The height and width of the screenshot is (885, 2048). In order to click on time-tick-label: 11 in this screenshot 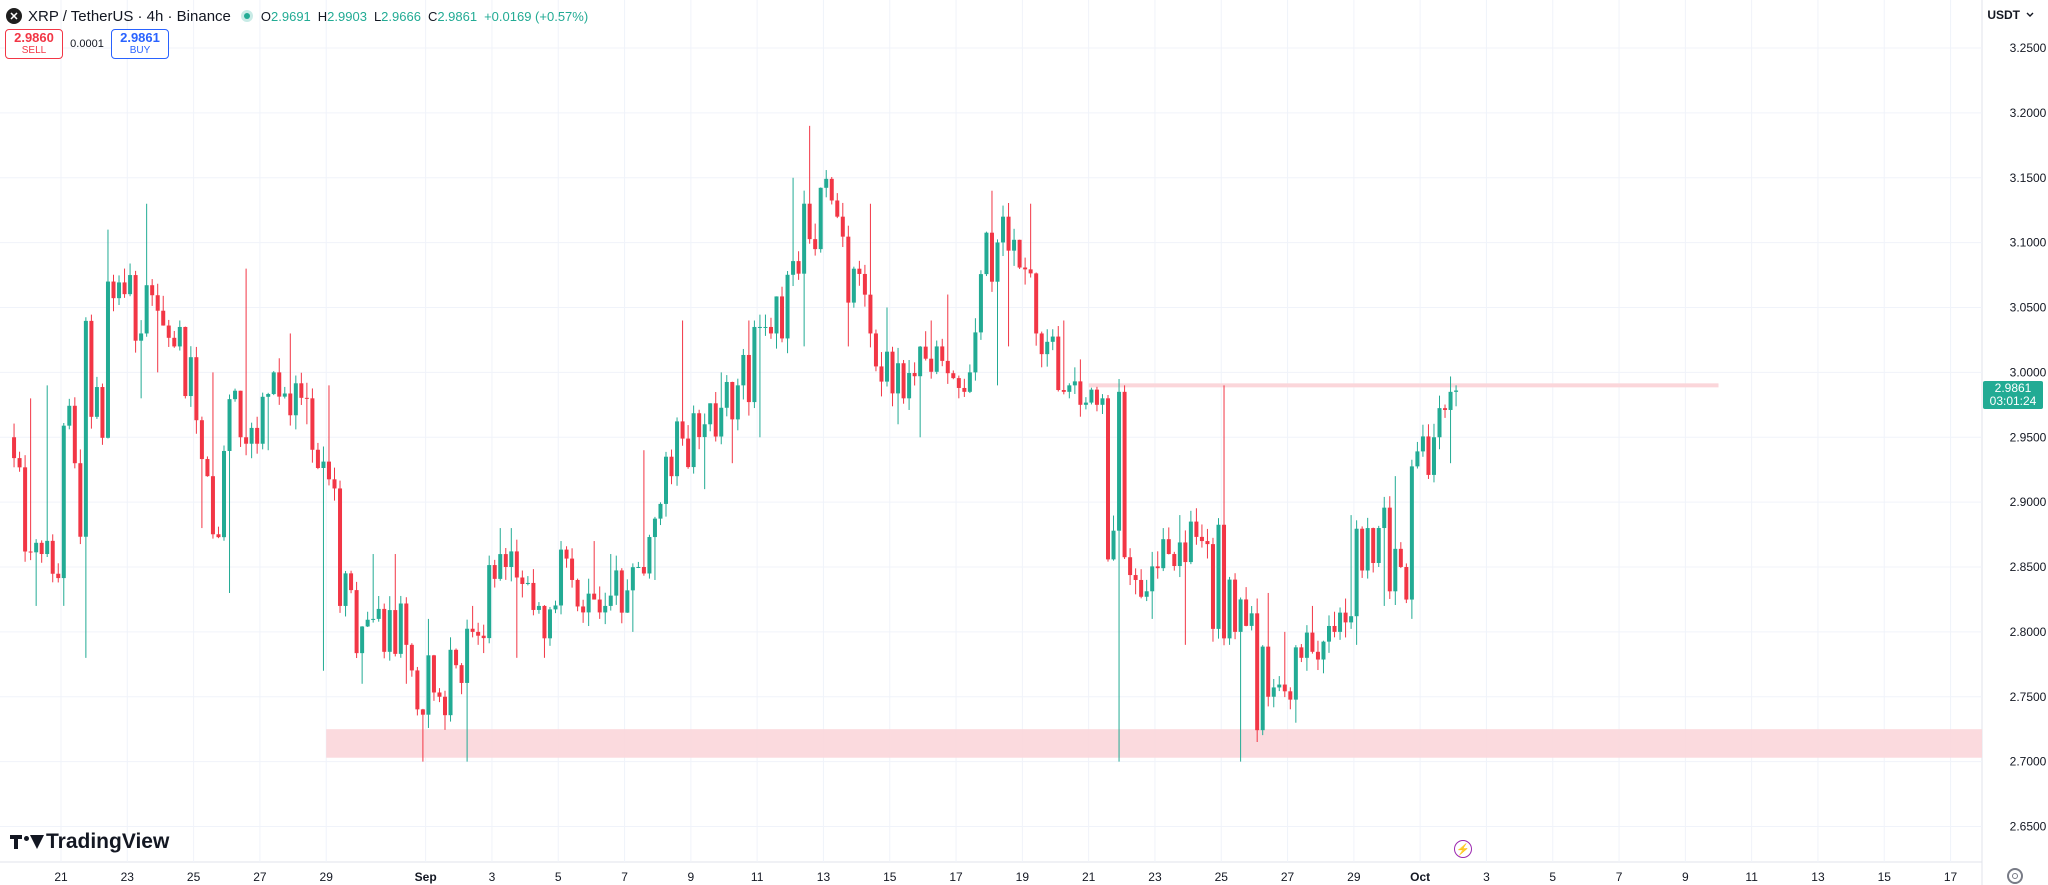, I will do `click(757, 877)`.